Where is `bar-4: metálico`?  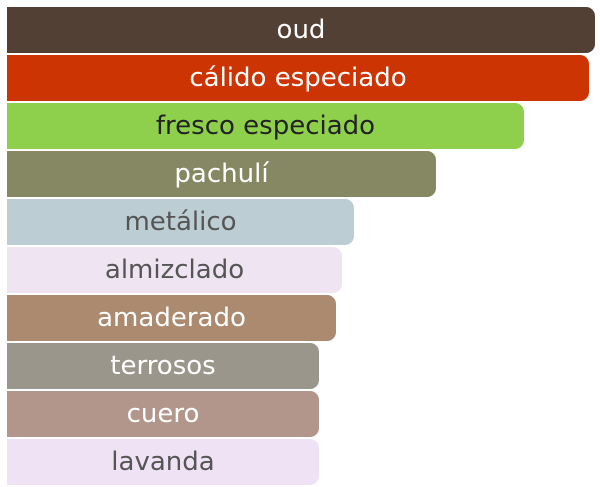
bar-4: metálico is located at coordinates (180, 222).